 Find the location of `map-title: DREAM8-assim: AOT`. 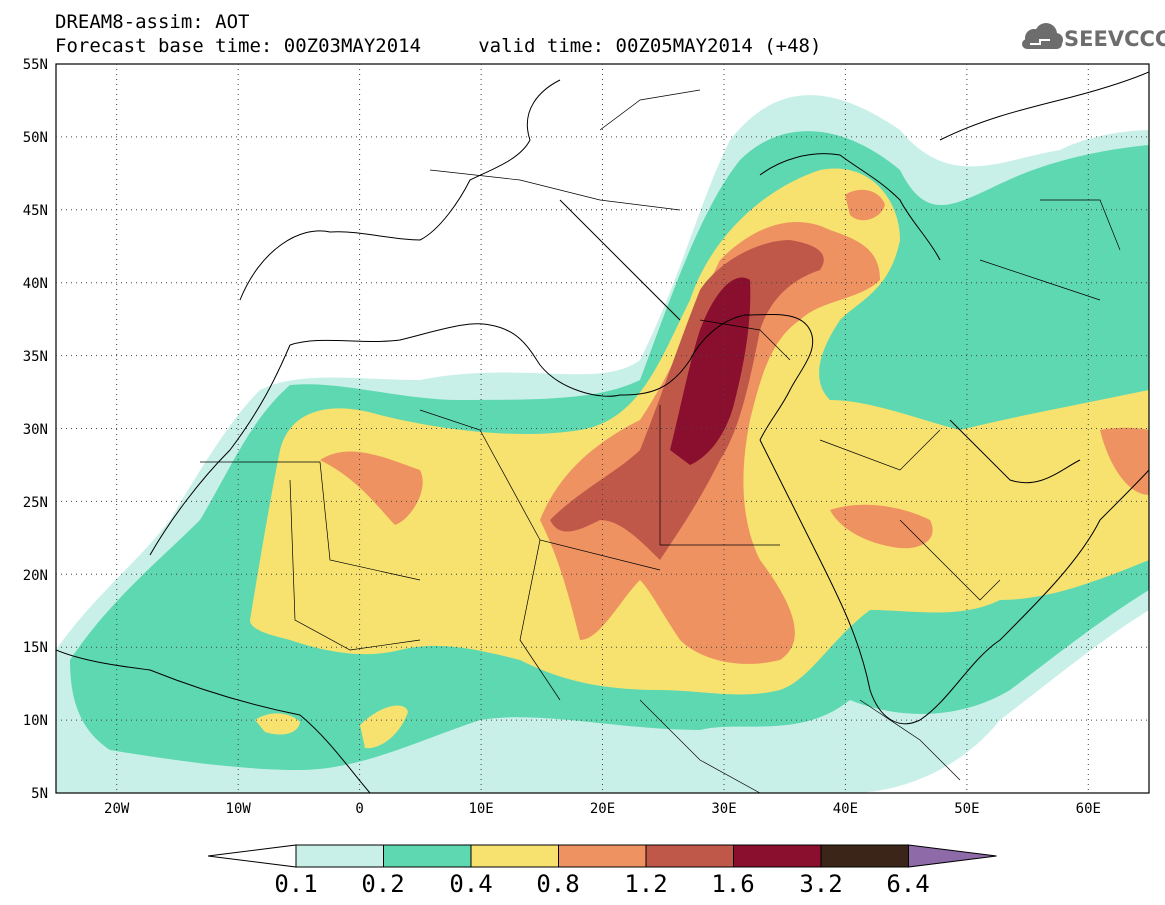

map-title: DREAM8-assim: AOT is located at coordinates (152, 22).